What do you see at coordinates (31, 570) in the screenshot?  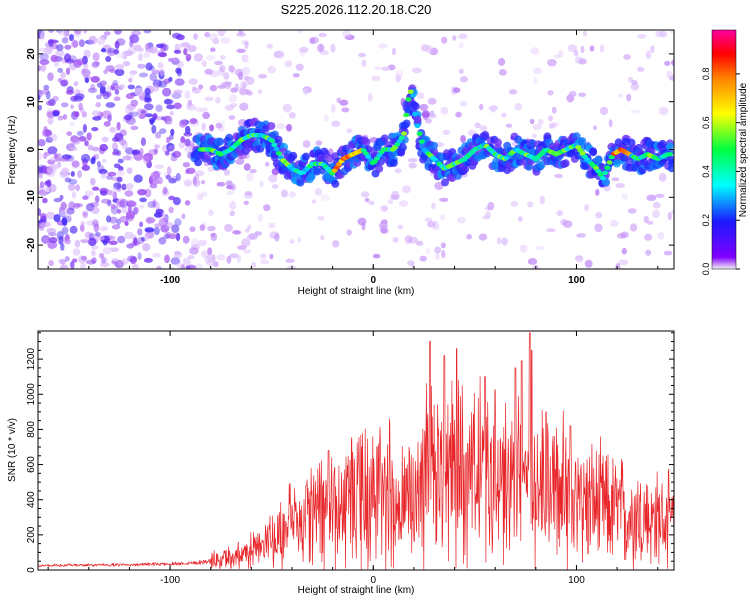 I see `y-tick-label: 0` at bounding box center [31, 570].